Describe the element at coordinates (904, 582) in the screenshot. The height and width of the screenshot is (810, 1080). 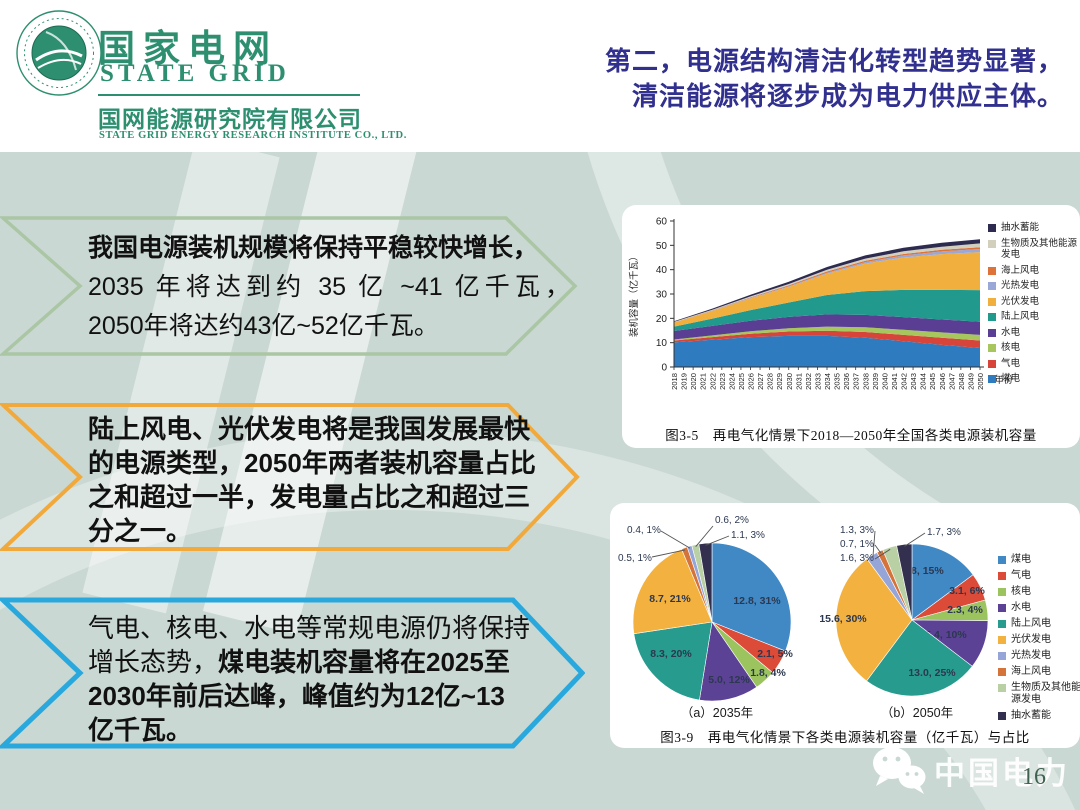
I see `pie-slice-抽水蓄能` at that location.